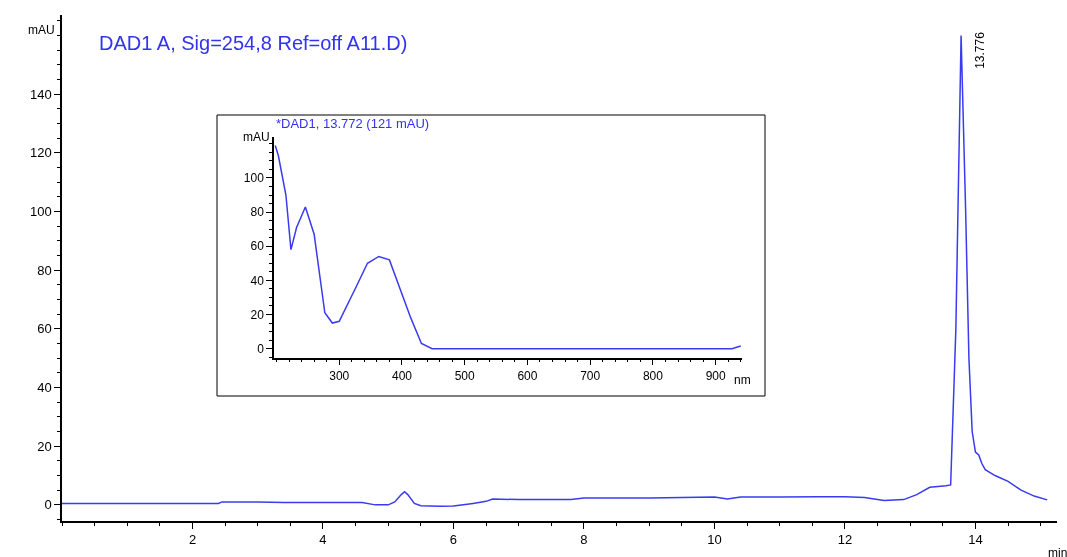  I want to click on annotation: 13.776, so click(979, 50).